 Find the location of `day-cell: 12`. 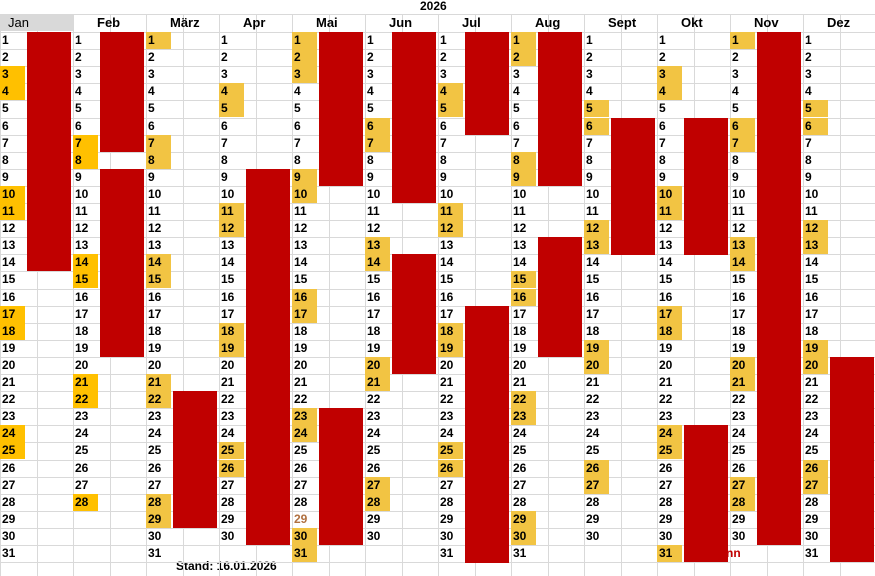

day-cell: 12 is located at coordinates (666, 228).